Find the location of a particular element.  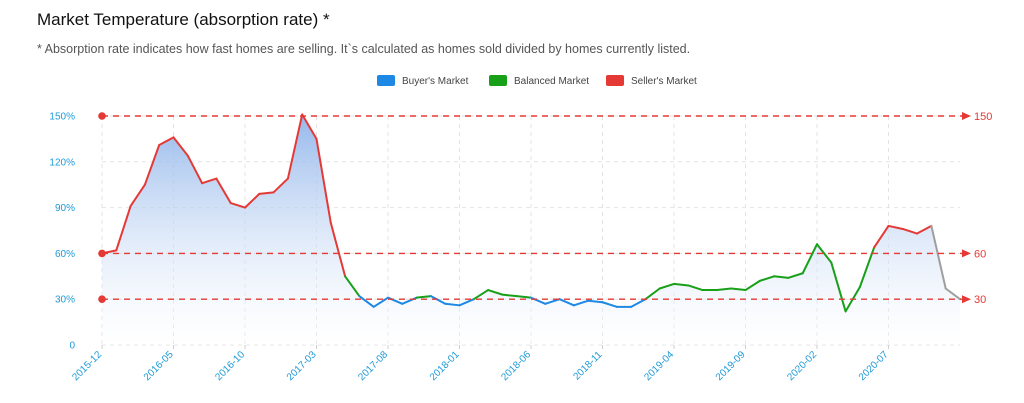

x-tick-label: 2020-02 is located at coordinates (802, 366).